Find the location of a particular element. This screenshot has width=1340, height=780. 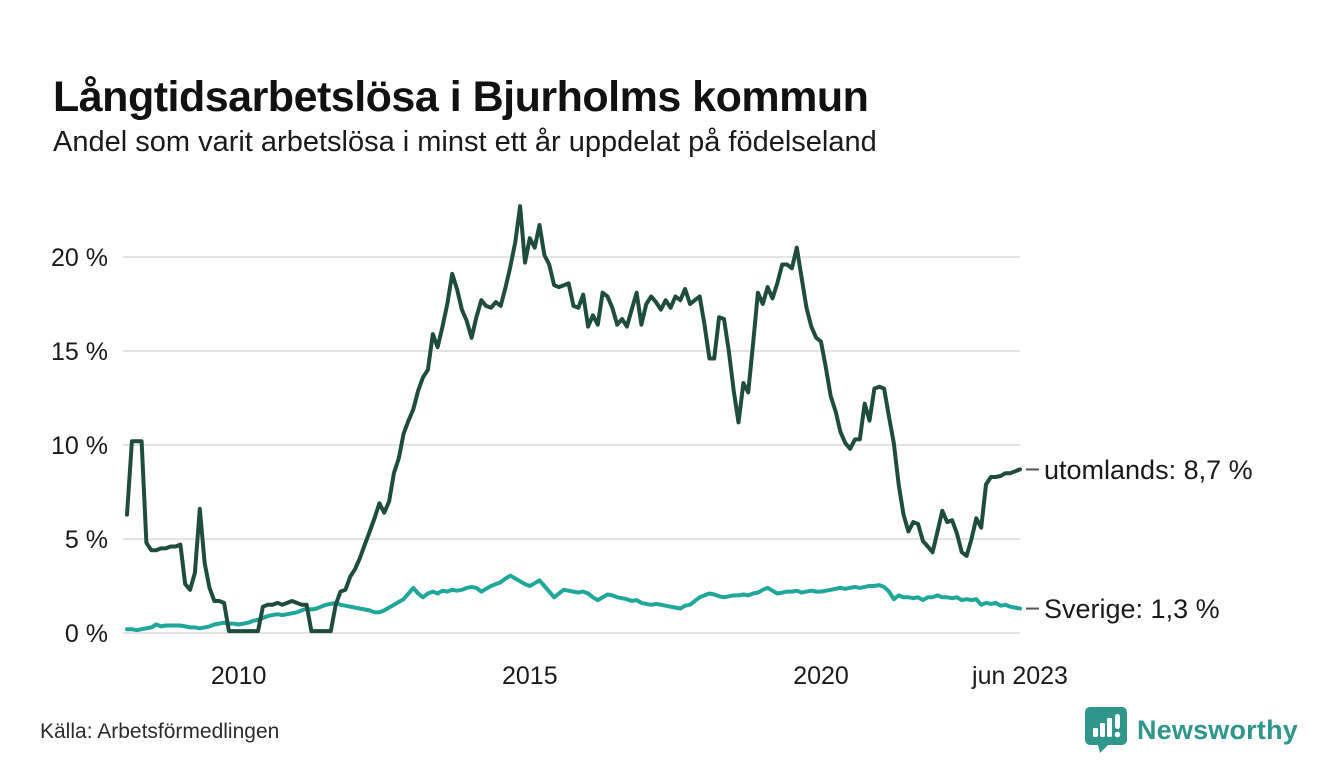

y-axis-tick-label: 15 % is located at coordinates (79, 352).